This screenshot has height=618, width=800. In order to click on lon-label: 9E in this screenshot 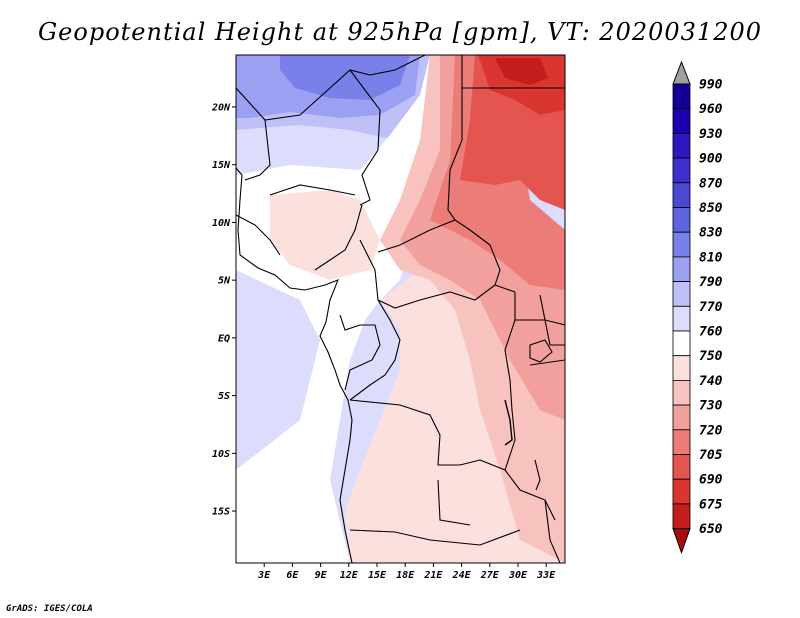, I will do `click(321, 575)`.